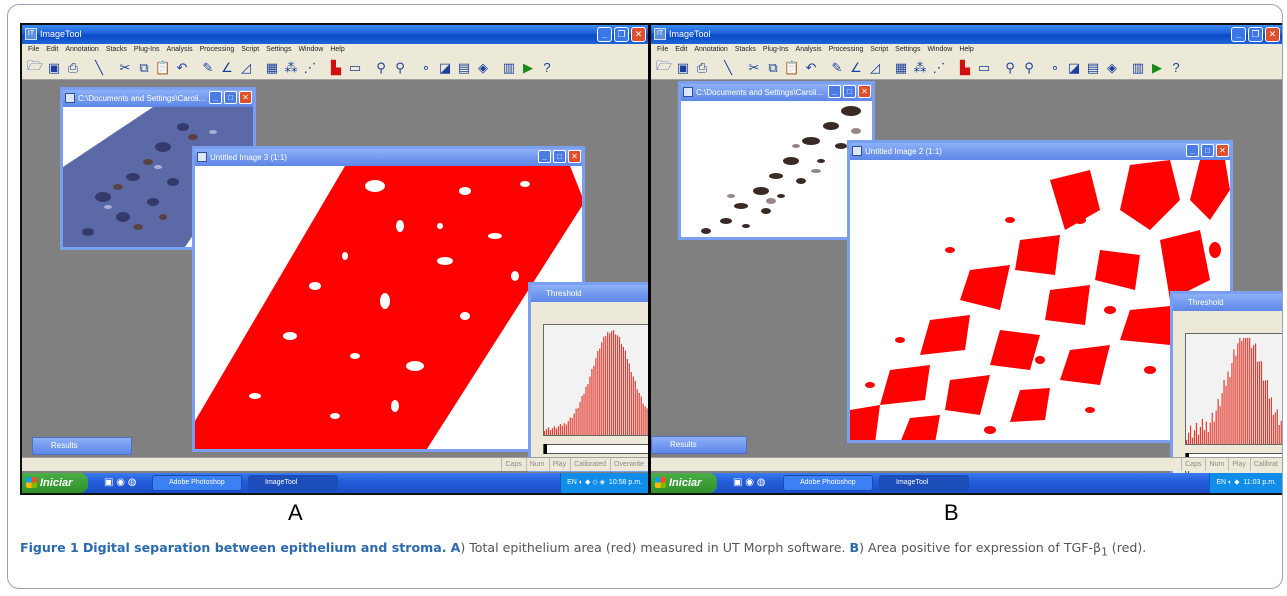 This screenshot has width=1287, height=596. Describe the element at coordinates (144, 67) in the screenshot. I see `copy-icon: ⧉` at that location.